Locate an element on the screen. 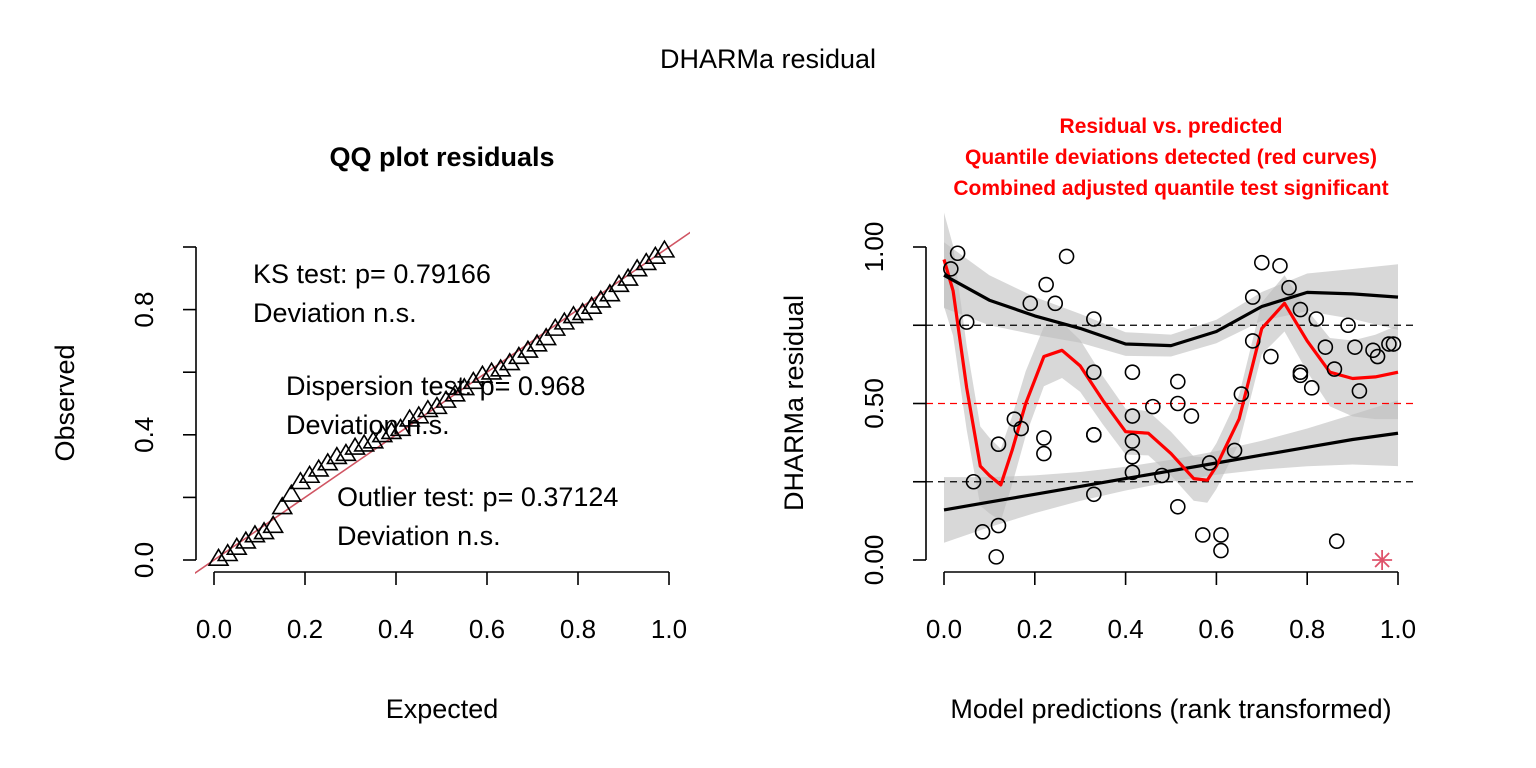  residual-y-tick-label: 1.00 is located at coordinates (874, 247).